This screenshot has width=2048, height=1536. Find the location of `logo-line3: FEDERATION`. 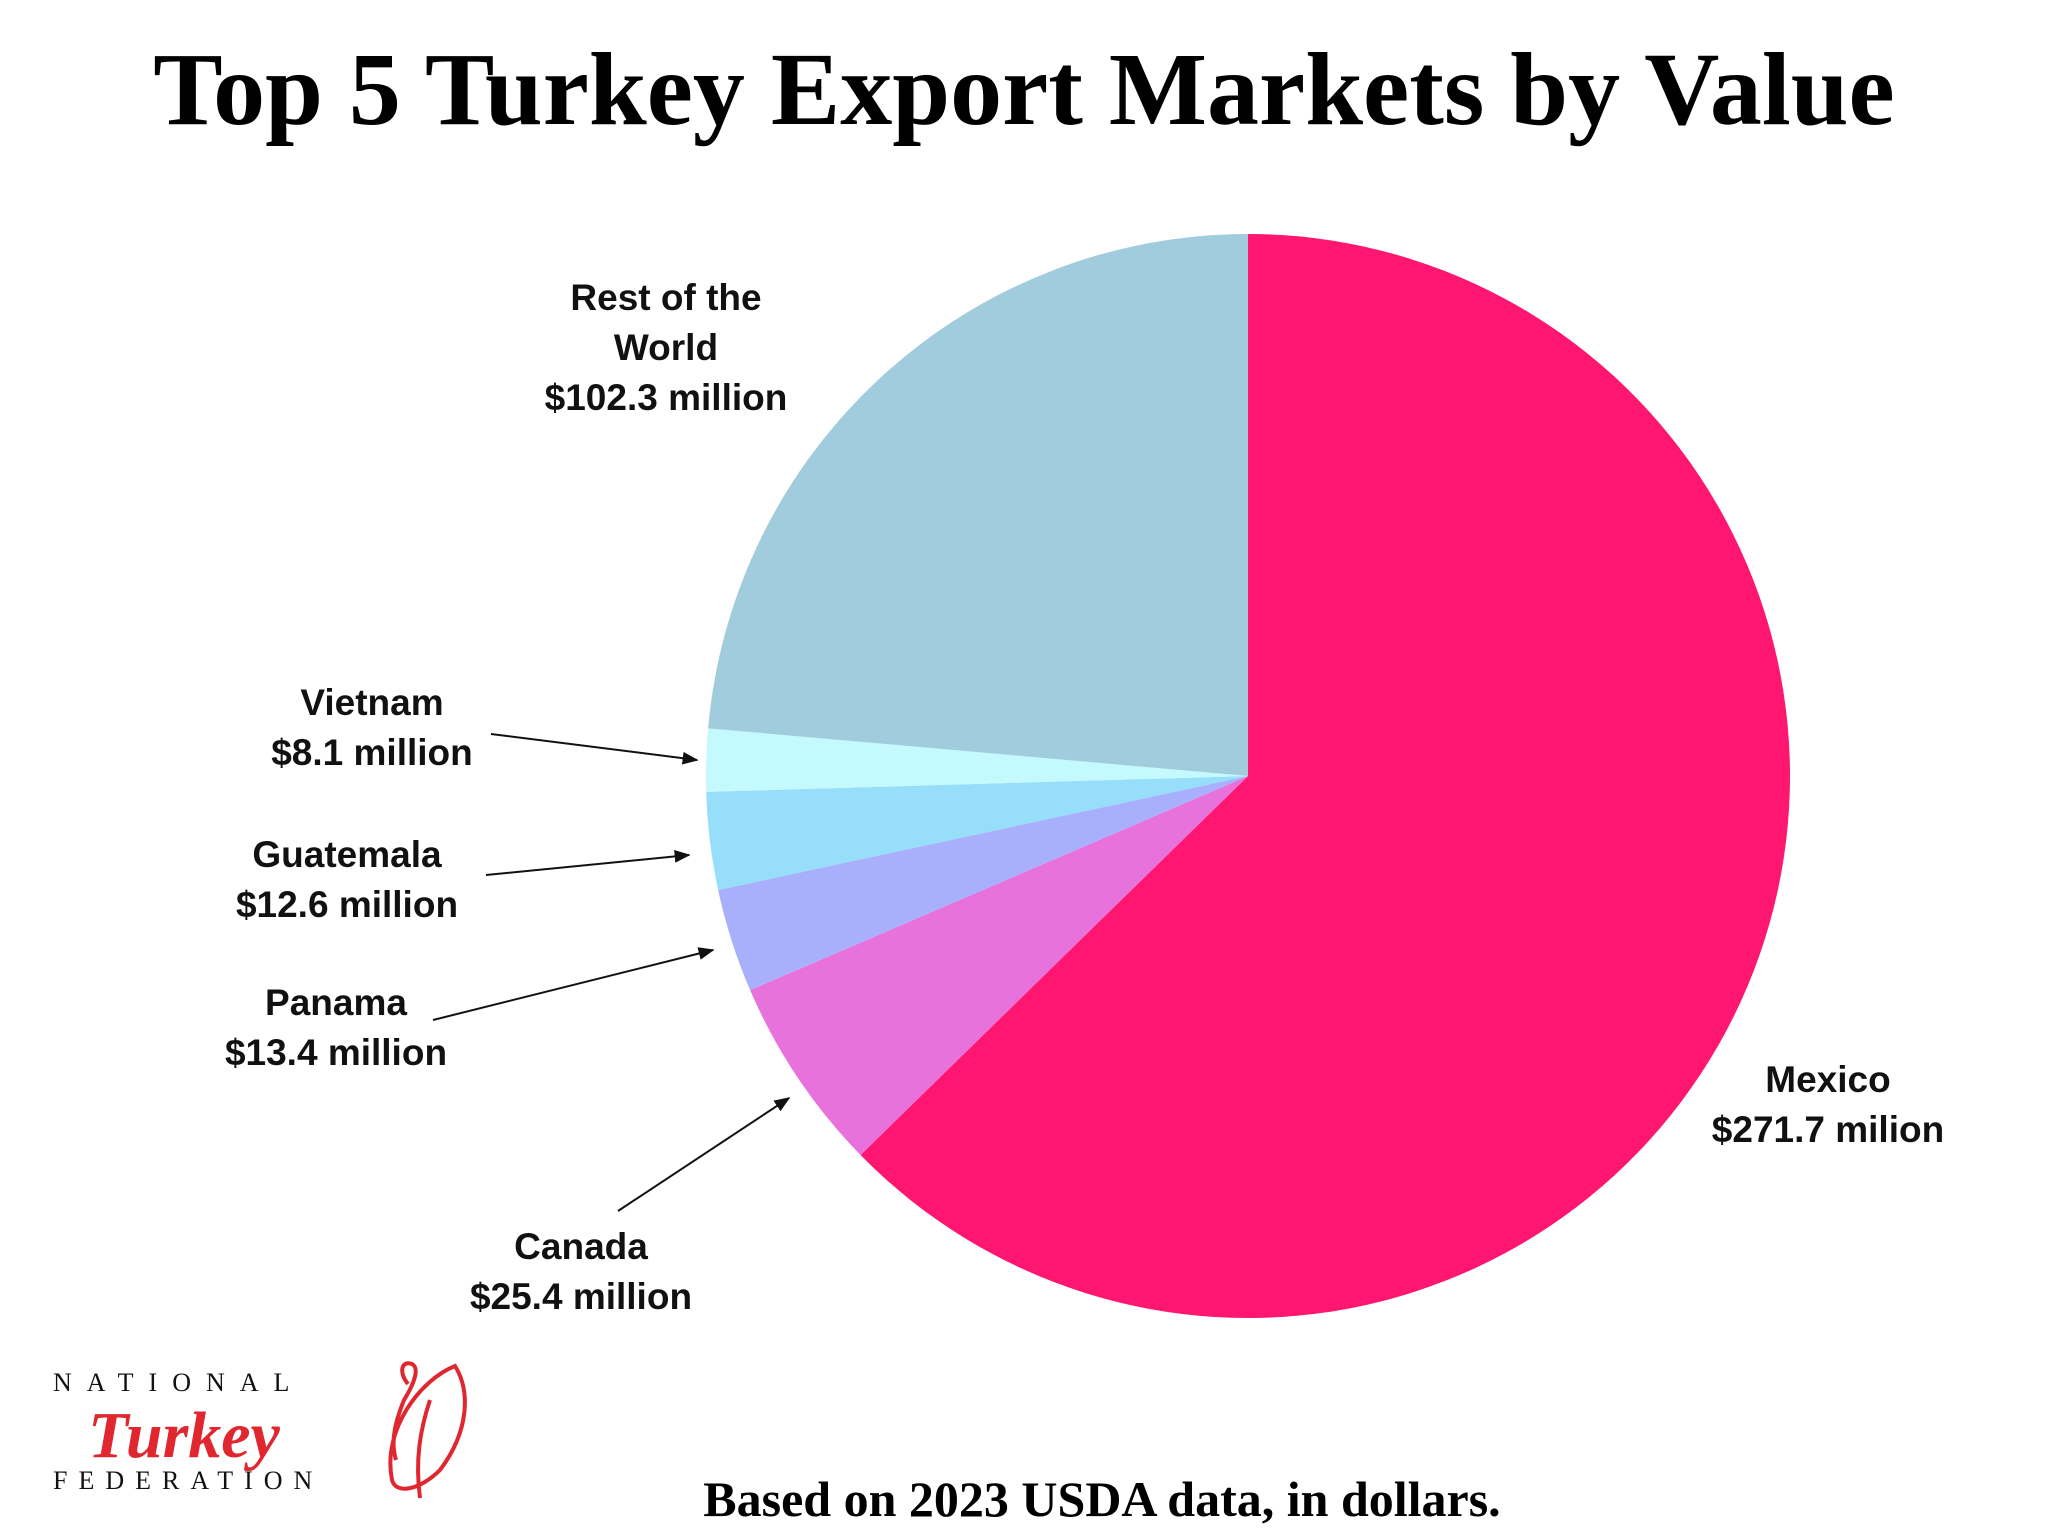

logo-line3: FEDERATION is located at coordinates (188, 1480).